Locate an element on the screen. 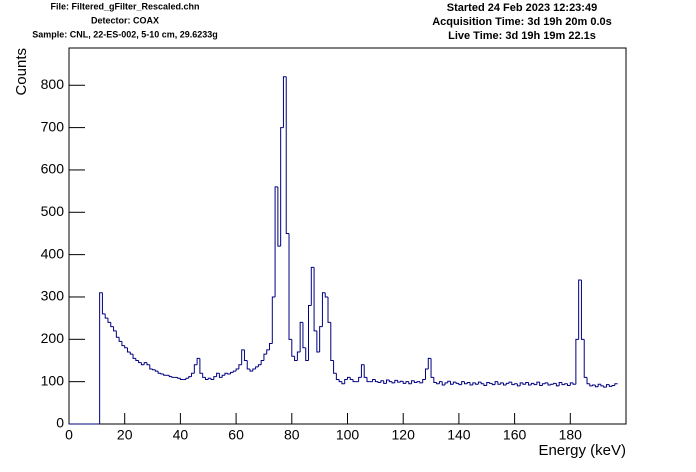 This screenshot has width=696, height=472. y-axis-label: Counts is located at coordinates (21, 72).